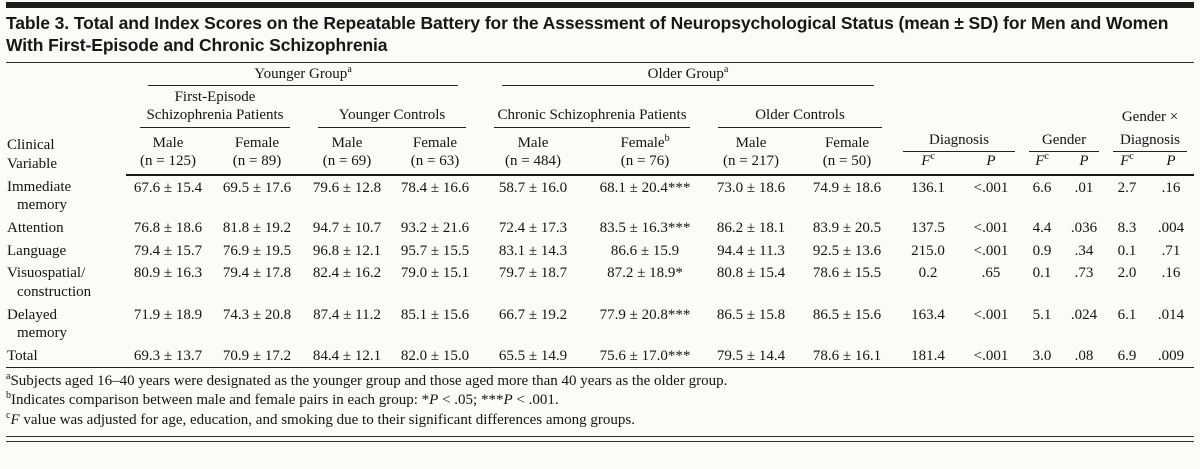 This screenshot has width=1200, height=469. I want to click on value-cell: 6.1, so click(1127, 314).